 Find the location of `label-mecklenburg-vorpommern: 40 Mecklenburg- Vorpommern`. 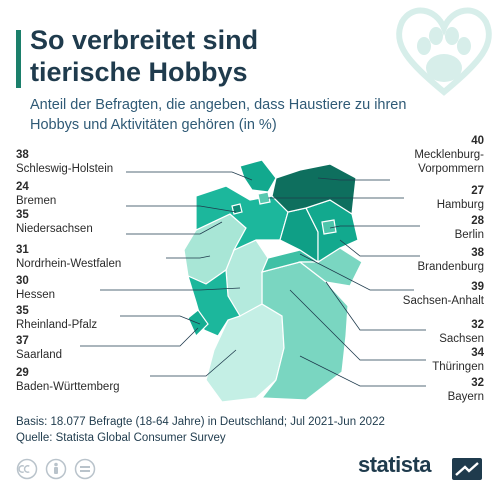

label-mecklenburg-vorpommern: 40 Mecklenburg- Vorpommern is located at coordinates (449, 155).